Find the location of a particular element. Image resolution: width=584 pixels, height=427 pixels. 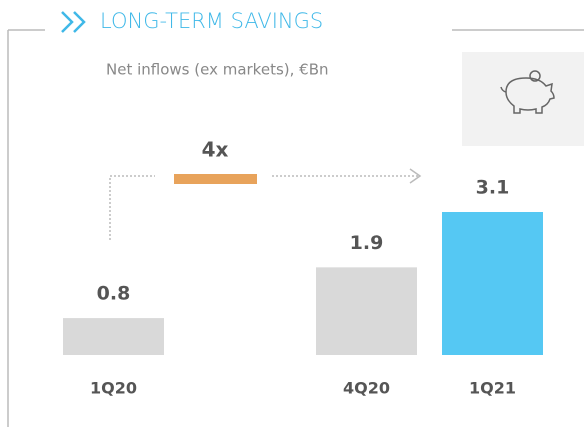

chart-title: LONG-TERM SAVINGS is located at coordinates (211, 21).